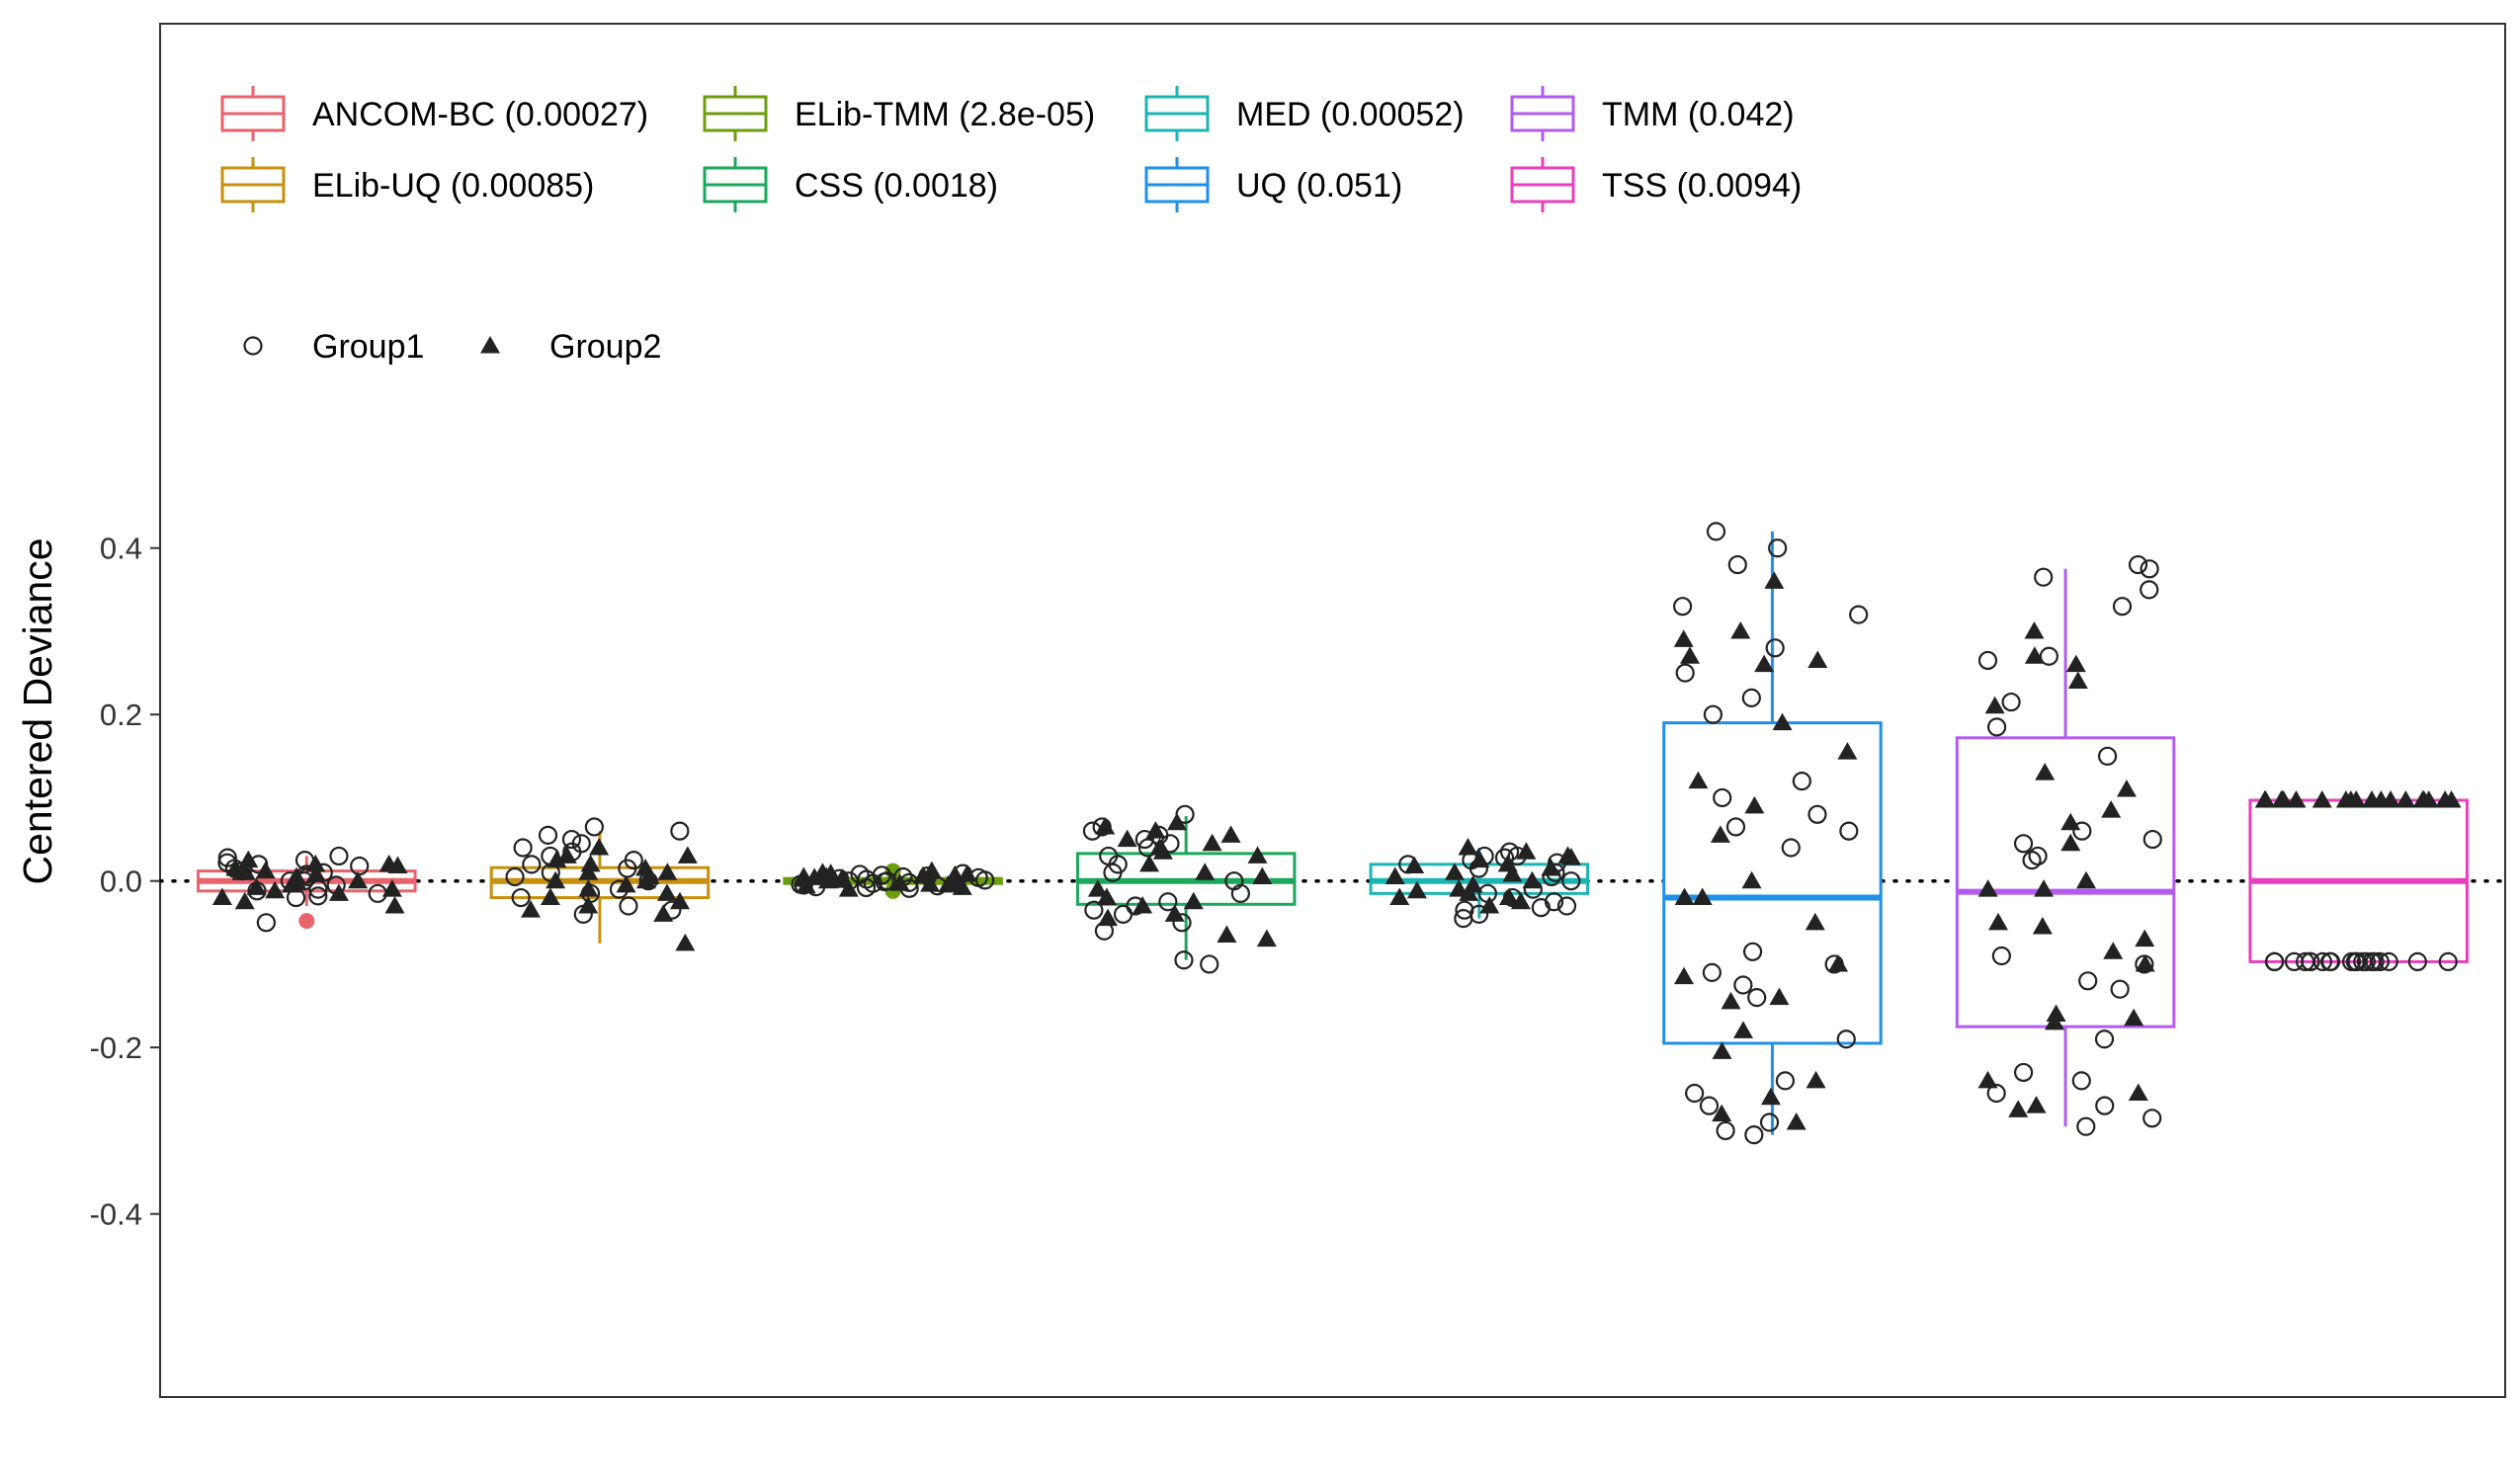 This screenshot has width=2520, height=1482. What do you see at coordinates (2065, 882) in the screenshot?
I see `box-iqr` at bounding box center [2065, 882].